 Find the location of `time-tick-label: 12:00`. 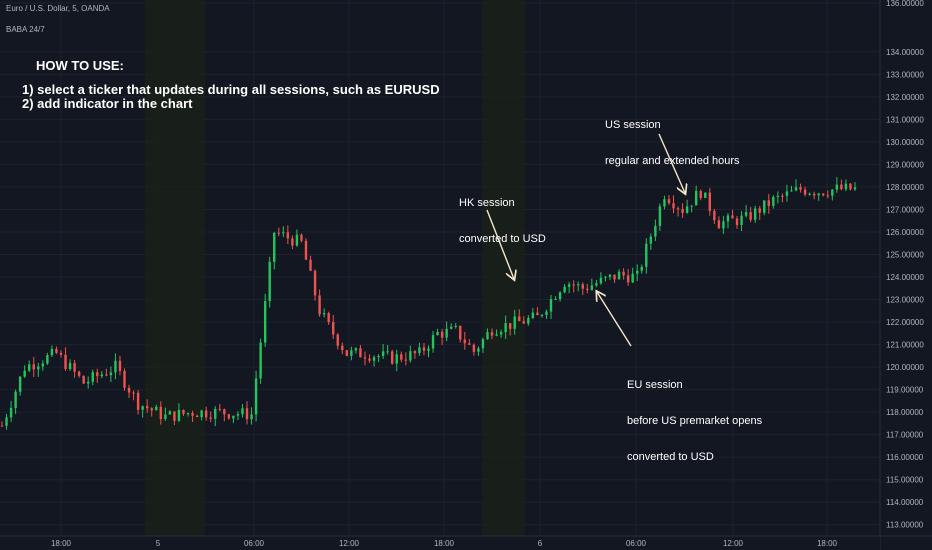

time-tick-label: 12:00 is located at coordinates (349, 543).